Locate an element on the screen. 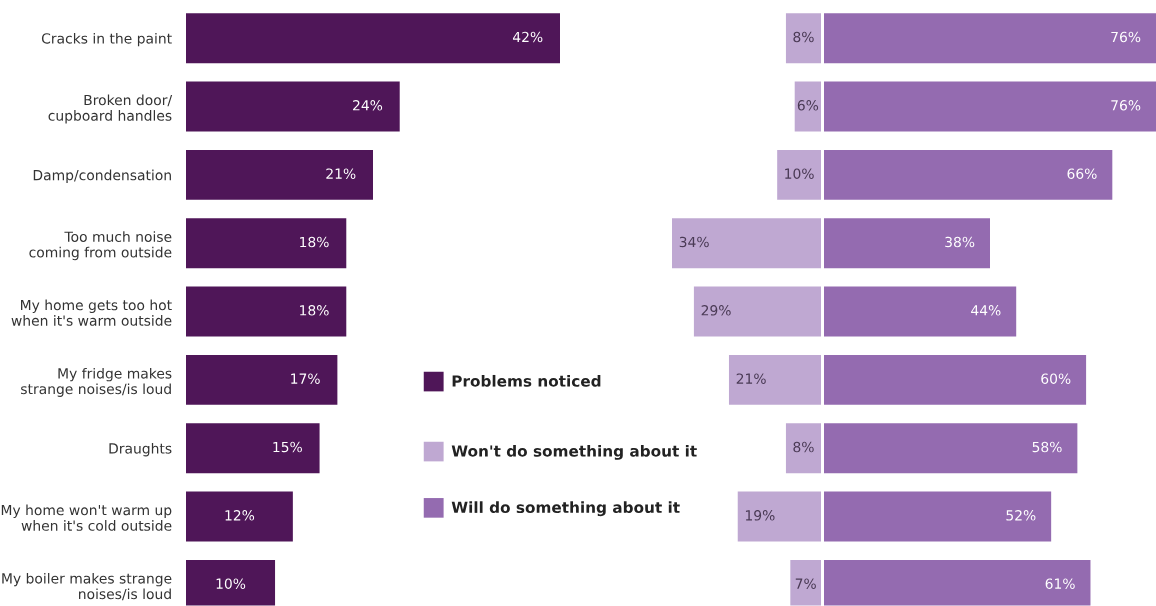 Image resolution: width=1156 pixels, height=606 pixels. data-label: 29% is located at coordinates (716, 310).